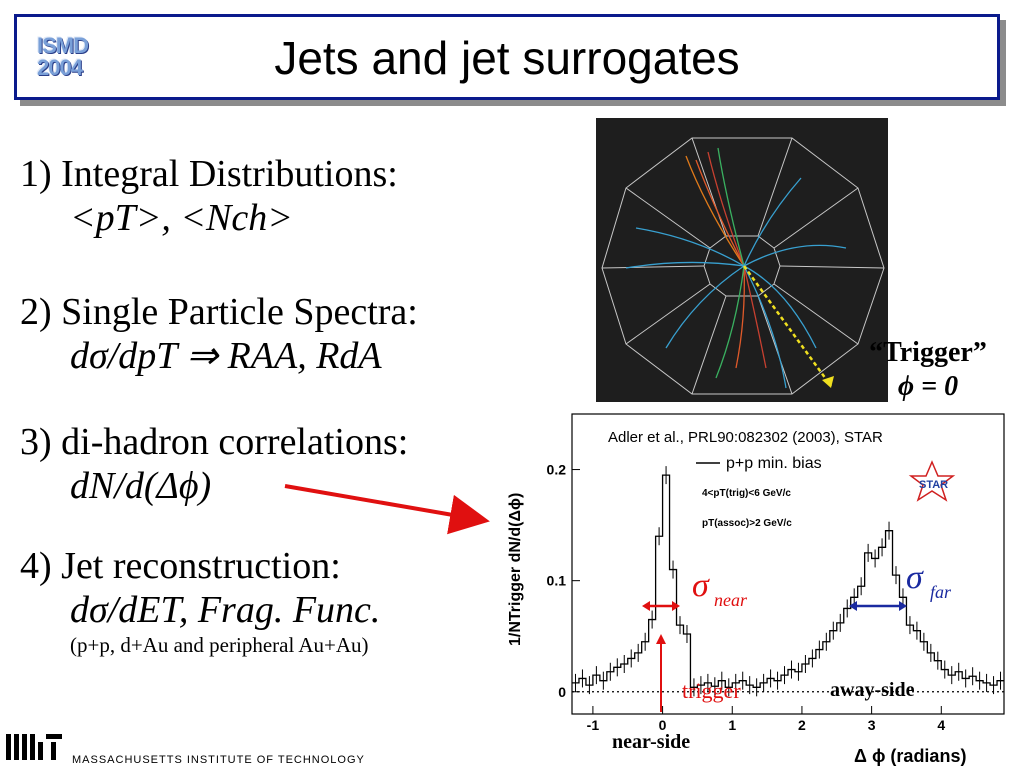 The height and width of the screenshot is (768, 1024). What do you see at coordinates (732, 725) in the screenshot?
I see `x-tick-label: 1` at bounding box center [732, 725].